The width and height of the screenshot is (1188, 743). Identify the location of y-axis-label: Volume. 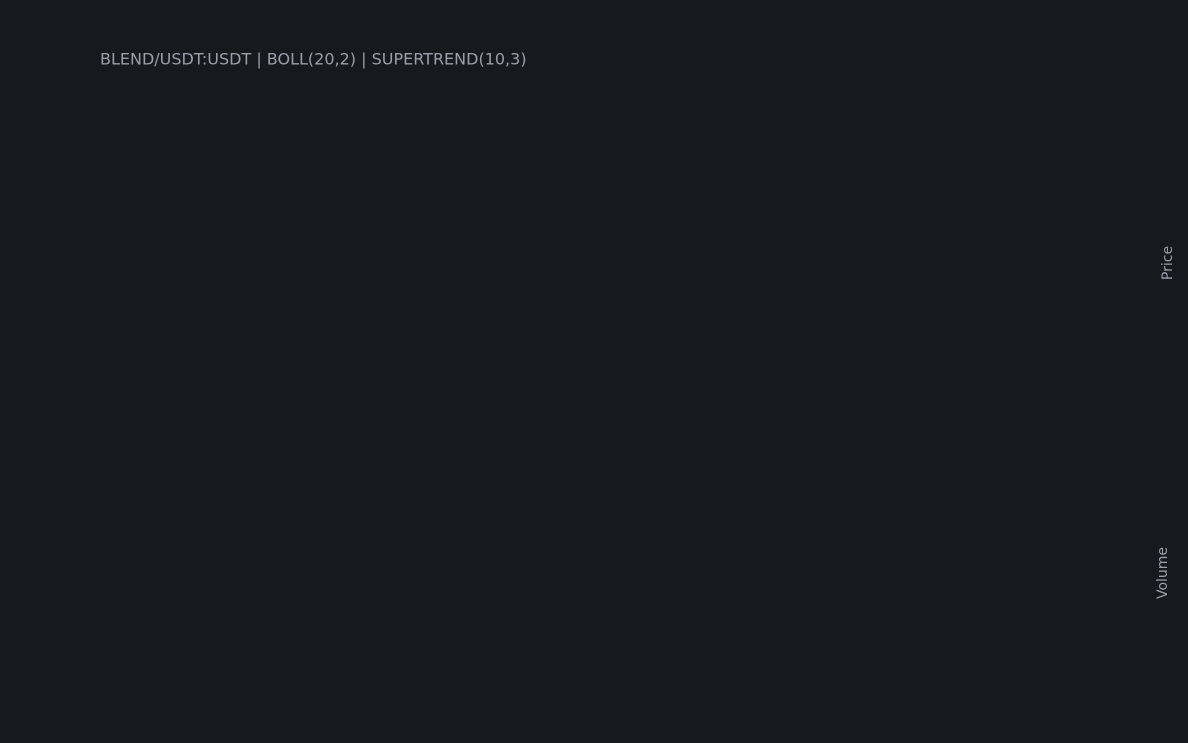
(1163, 573).